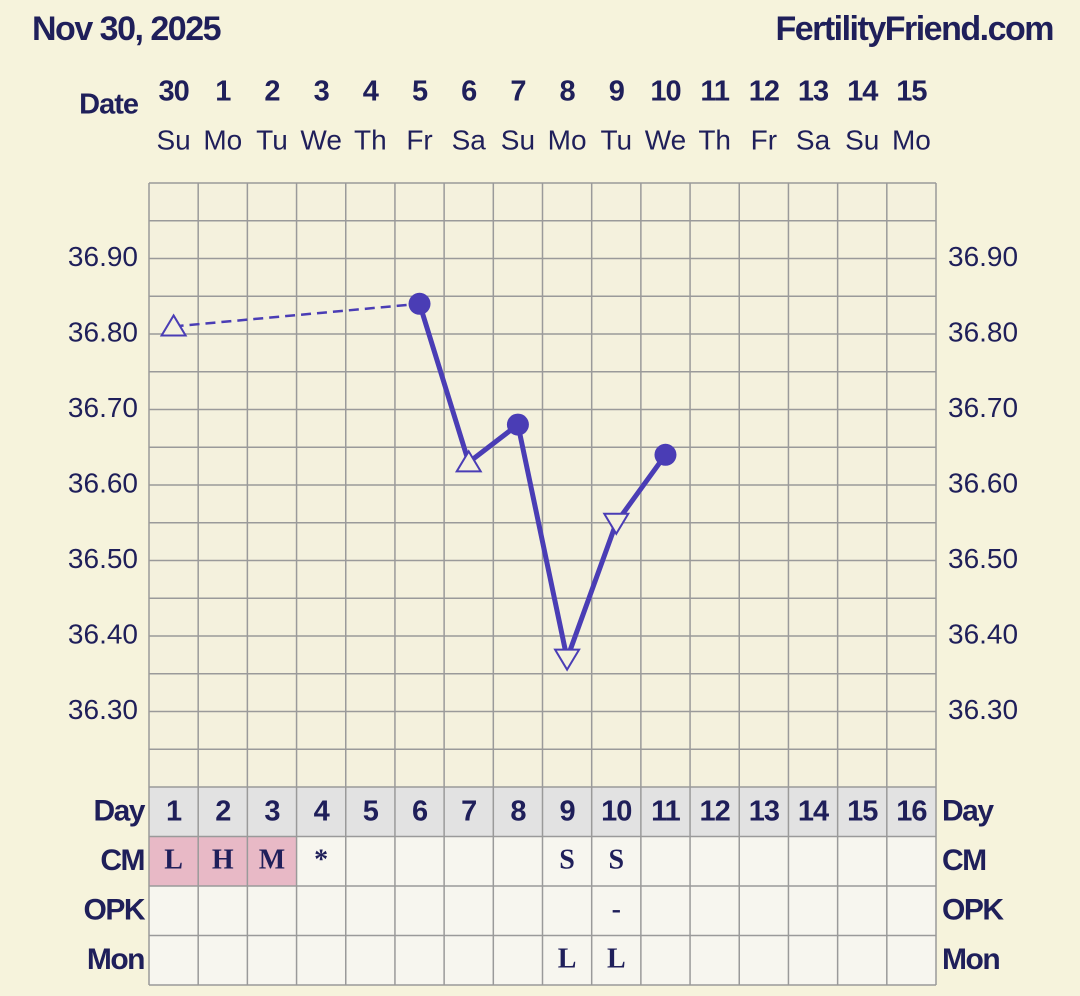  What do you see at coordinates (983, 633) in the screenshot?
I see `y-tick-label-right: 36.40` at bounding box center [983, 633].